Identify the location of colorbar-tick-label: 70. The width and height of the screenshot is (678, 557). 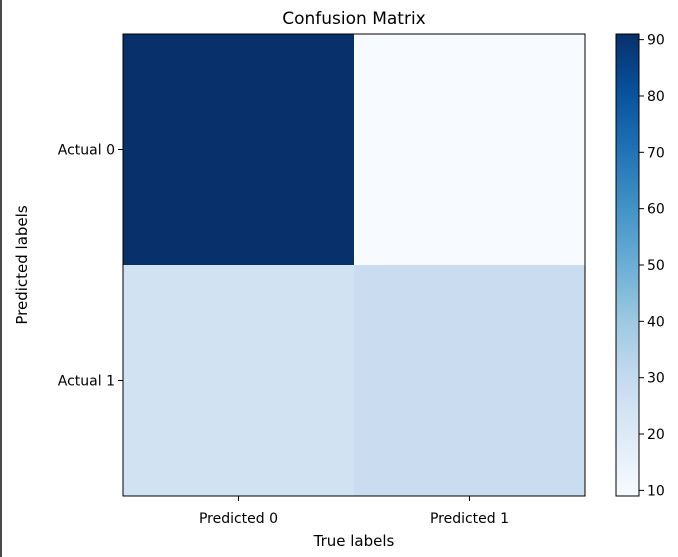
(656, 153).